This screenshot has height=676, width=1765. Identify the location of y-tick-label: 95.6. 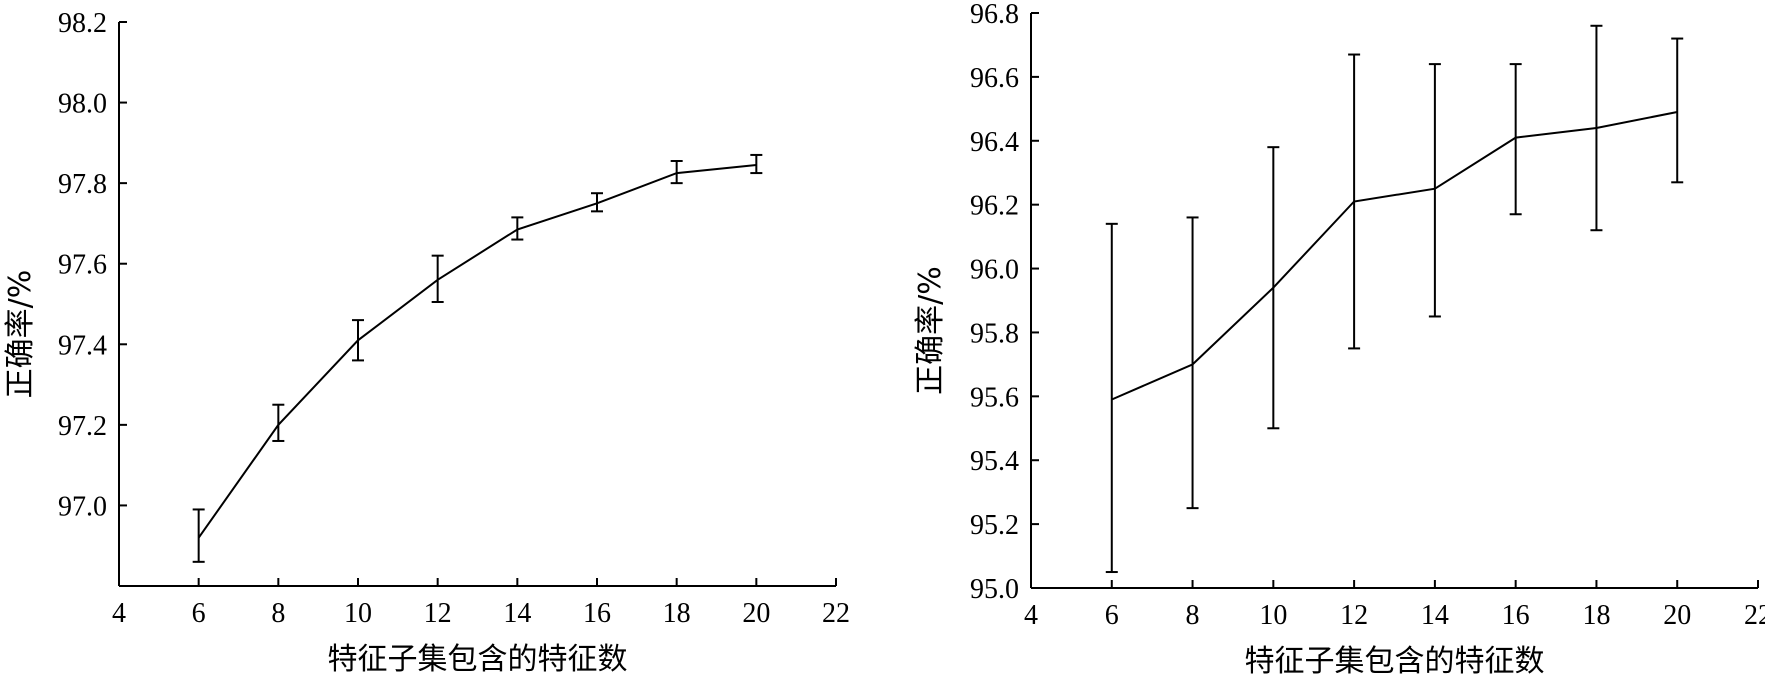
(994, 397).